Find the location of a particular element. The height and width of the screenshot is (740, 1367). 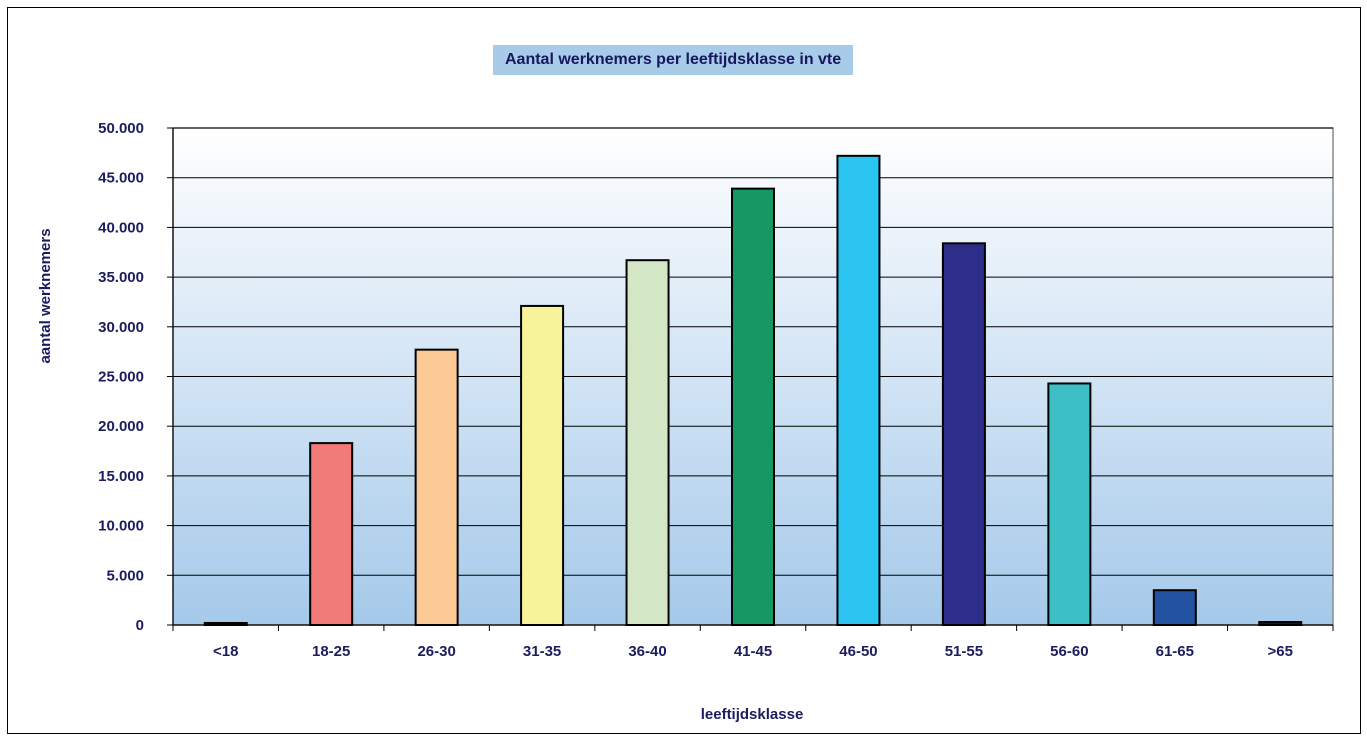

y-tick-label: 10.000 is located at coordinates (121, 526).